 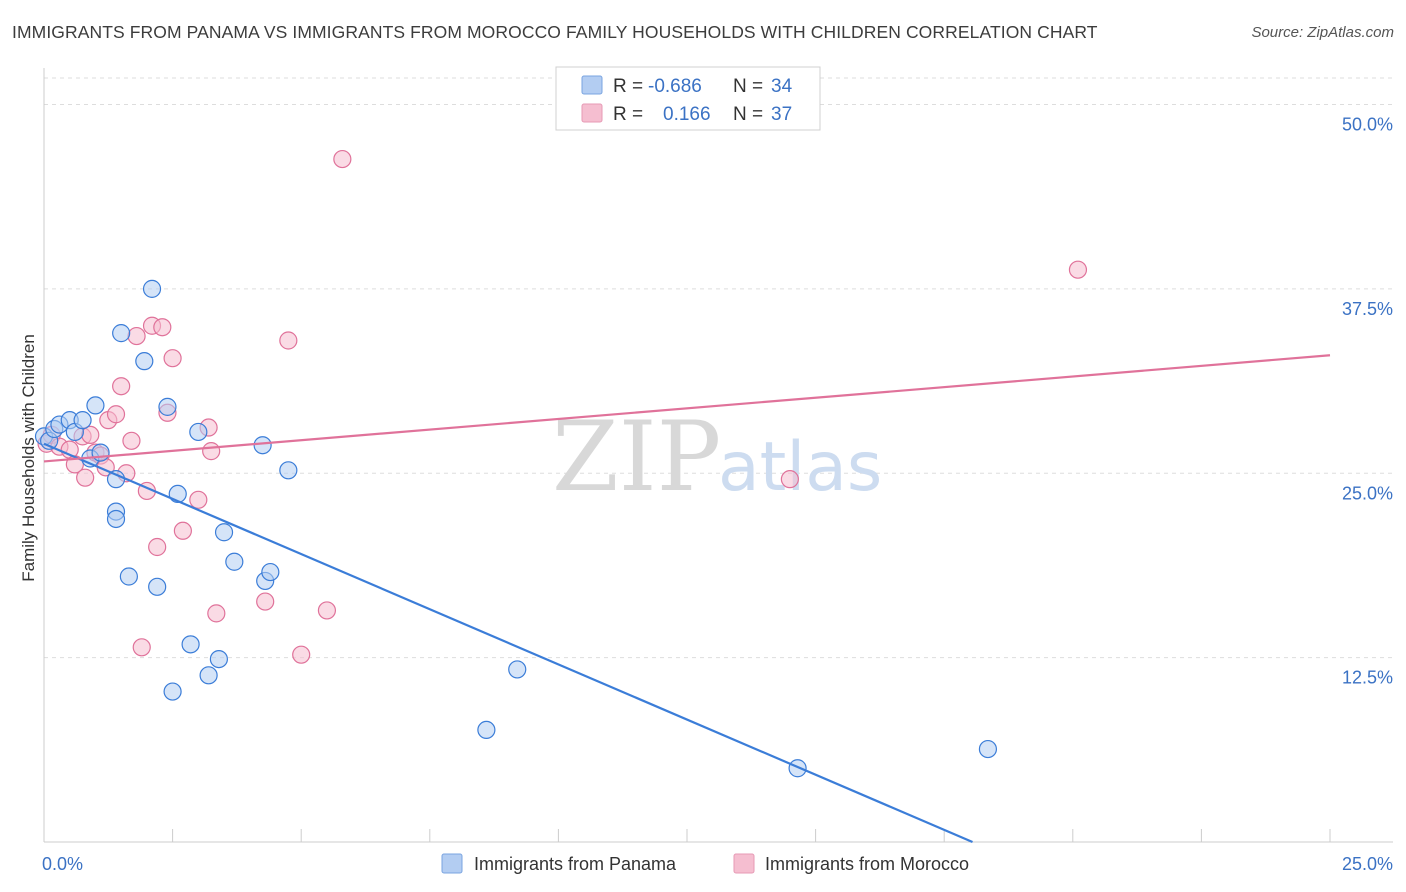 I want to click on correlation-legend: R = -0.686 N = 34 R = 0.166 N = 37, so click(x=688, y=98).